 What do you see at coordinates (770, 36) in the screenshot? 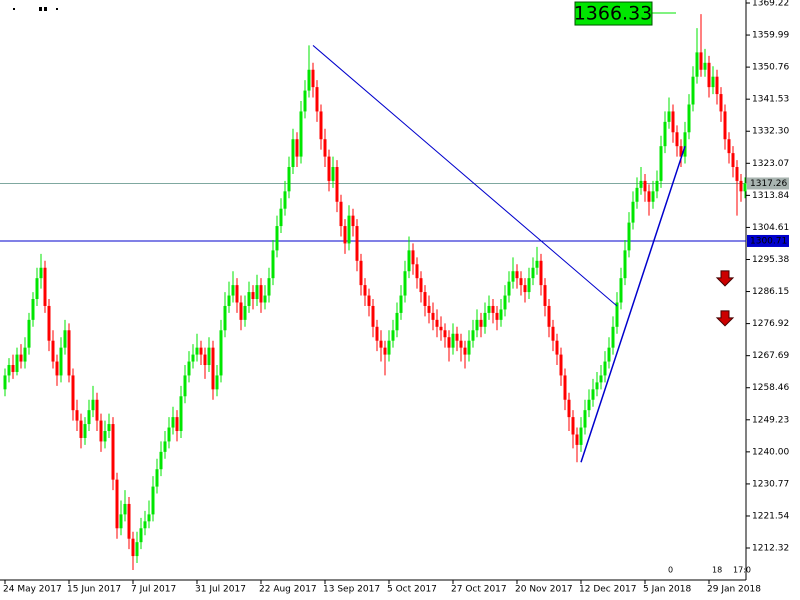
I see `y-tick-label: 1359.99` at bounding box center [770, 36].